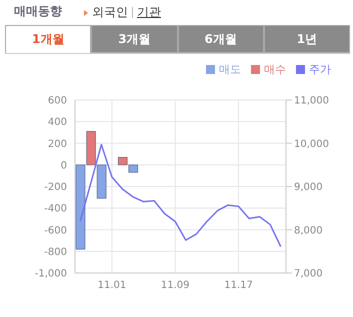 This screenshot has height=317, width=353. Describe the element at coordinates (112, 286) in the screenshot. I see `x-tick-label: 11.01` at that location.